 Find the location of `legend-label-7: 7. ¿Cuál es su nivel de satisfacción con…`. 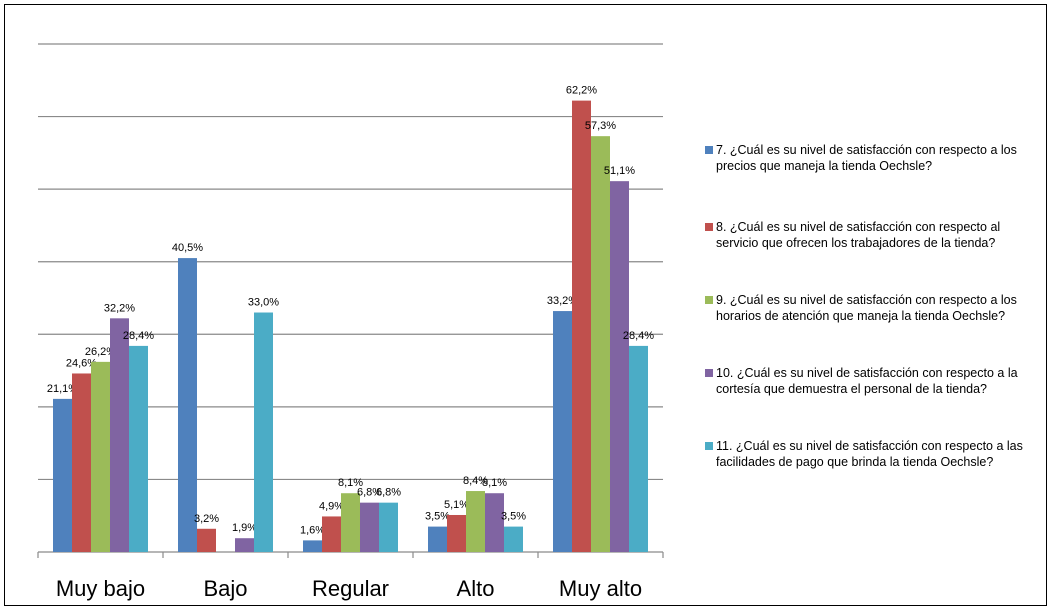

legend-label-7: 7. ¿Cuál es su nivel de satisfacción con… is located at coordinates (866, 158).